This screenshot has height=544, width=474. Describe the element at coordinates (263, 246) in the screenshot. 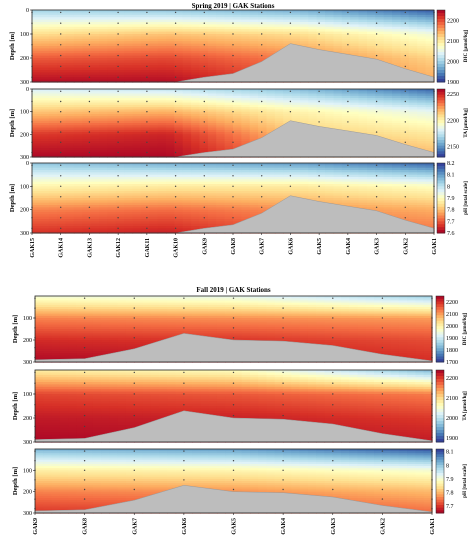

I see `station-label: GAK7` at that location.